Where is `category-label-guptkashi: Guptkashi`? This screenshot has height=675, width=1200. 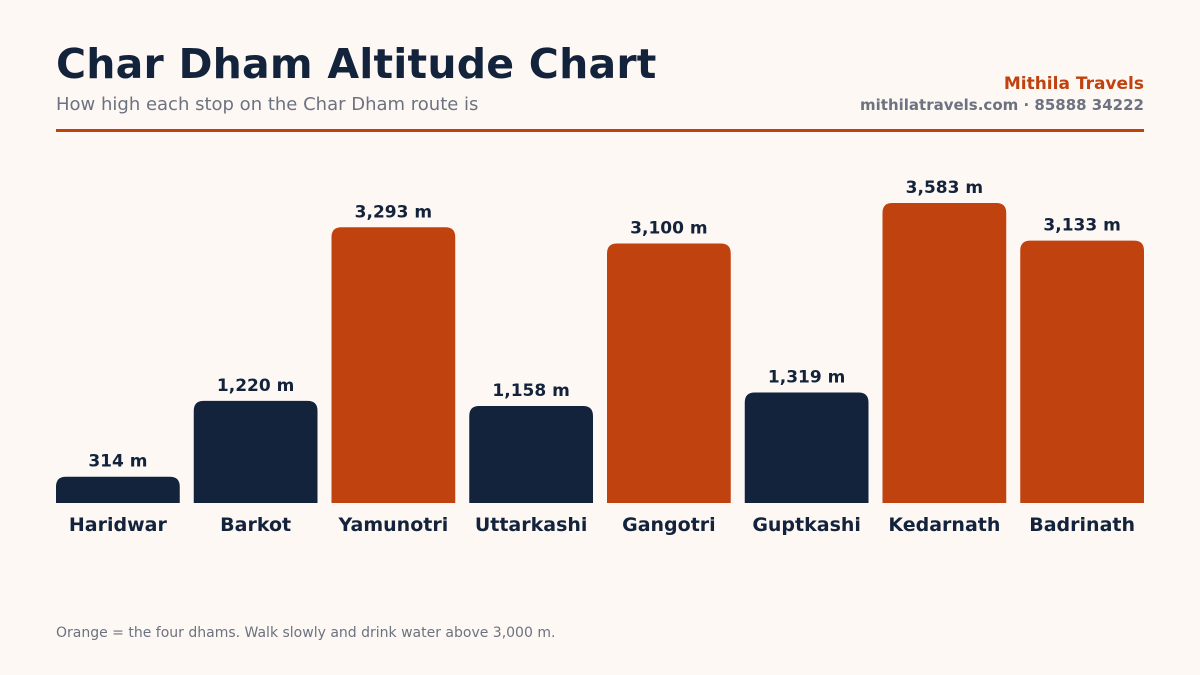 category-label-guptkashi: Guptkashi is located at coordinates (806, 525).